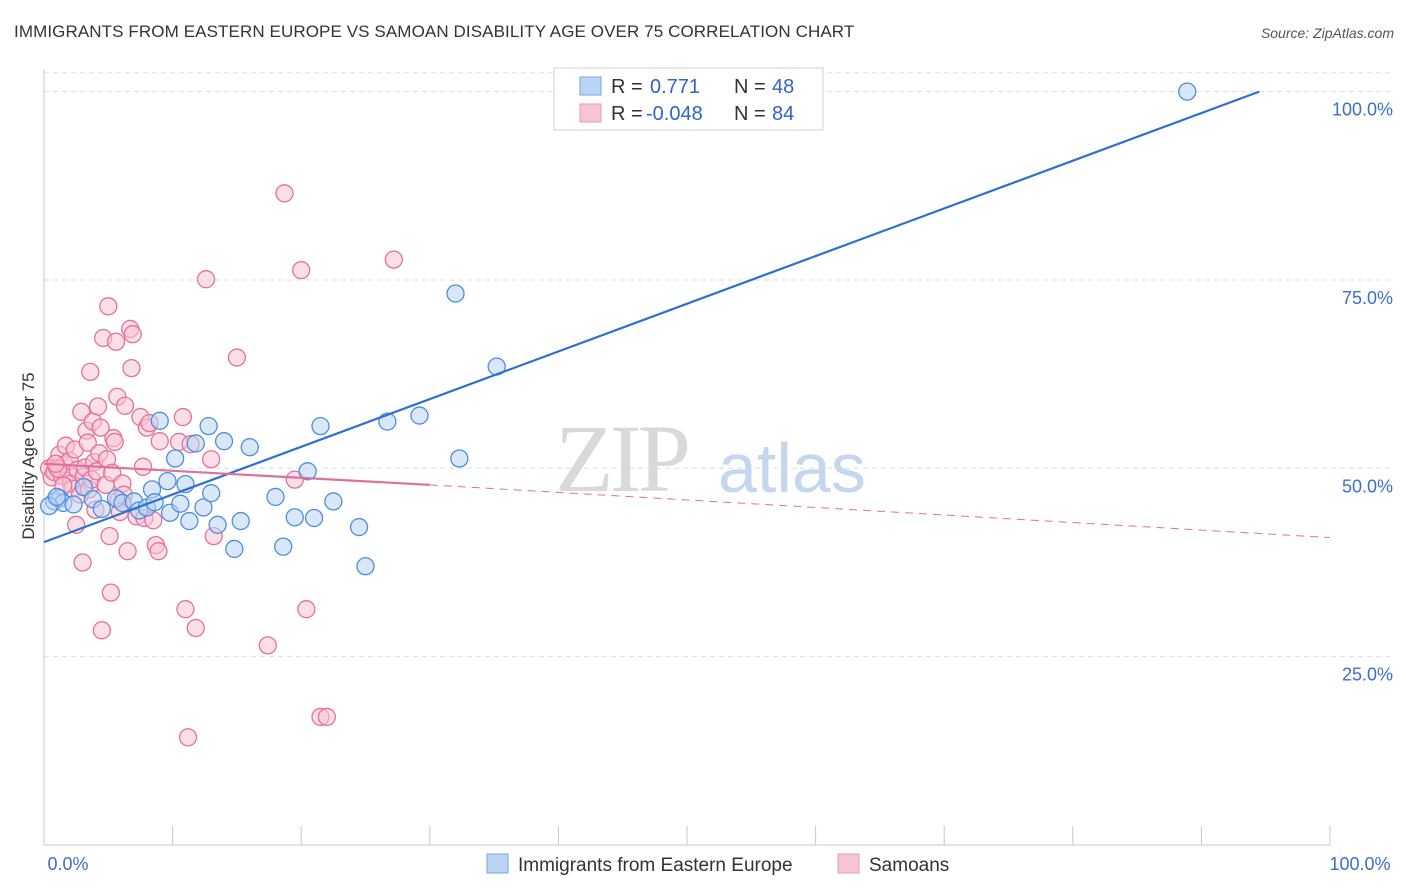 This screenshot has width=1406, height=892. Describe the element at coordinates (675, 87) in the screenshot. I see `legend-r-value-1: 0.771` at that location.